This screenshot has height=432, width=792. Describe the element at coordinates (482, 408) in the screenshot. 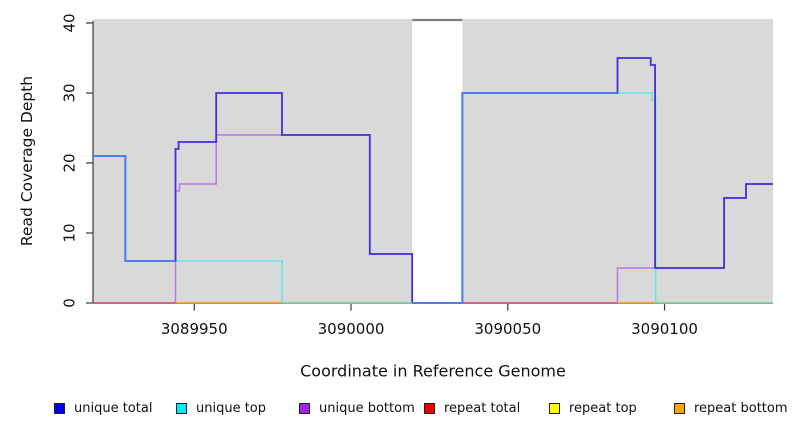

I see `legend-label: repeat total` at that location.